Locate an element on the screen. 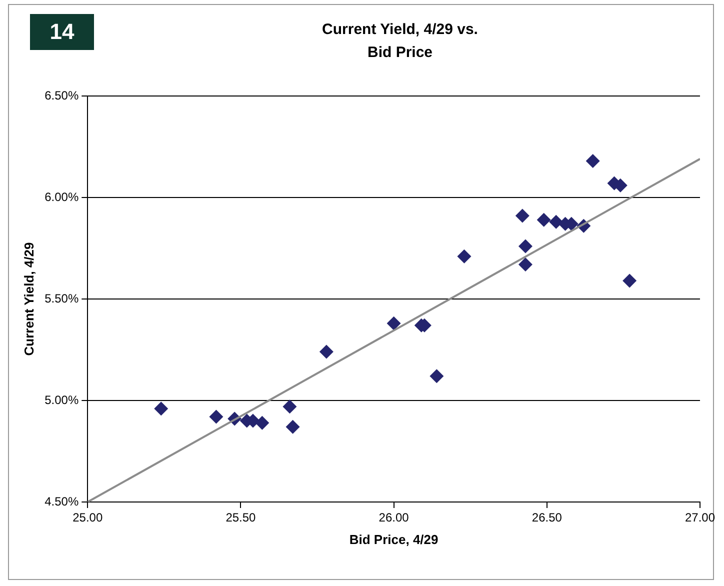 The image size is (724, 586). x-axis-title: Bid Price, 4/29 is located at coordinates (393, 539).